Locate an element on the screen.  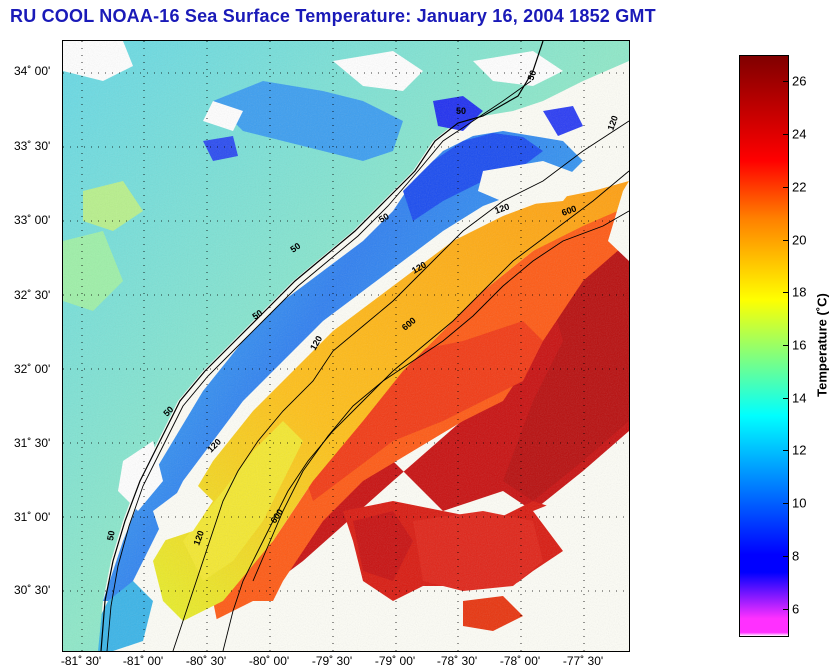
colorbar-tick-label: 26 is located at coordinates (799, 81).